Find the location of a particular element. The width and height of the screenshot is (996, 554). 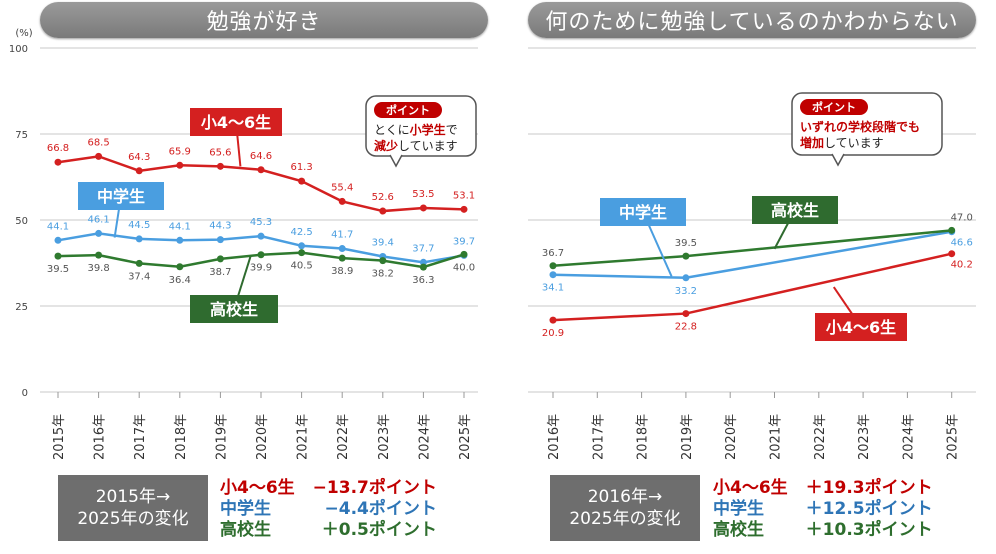

right-summary-label: 2016年→ 2025年の変化 is located at coordinates (625, 508).